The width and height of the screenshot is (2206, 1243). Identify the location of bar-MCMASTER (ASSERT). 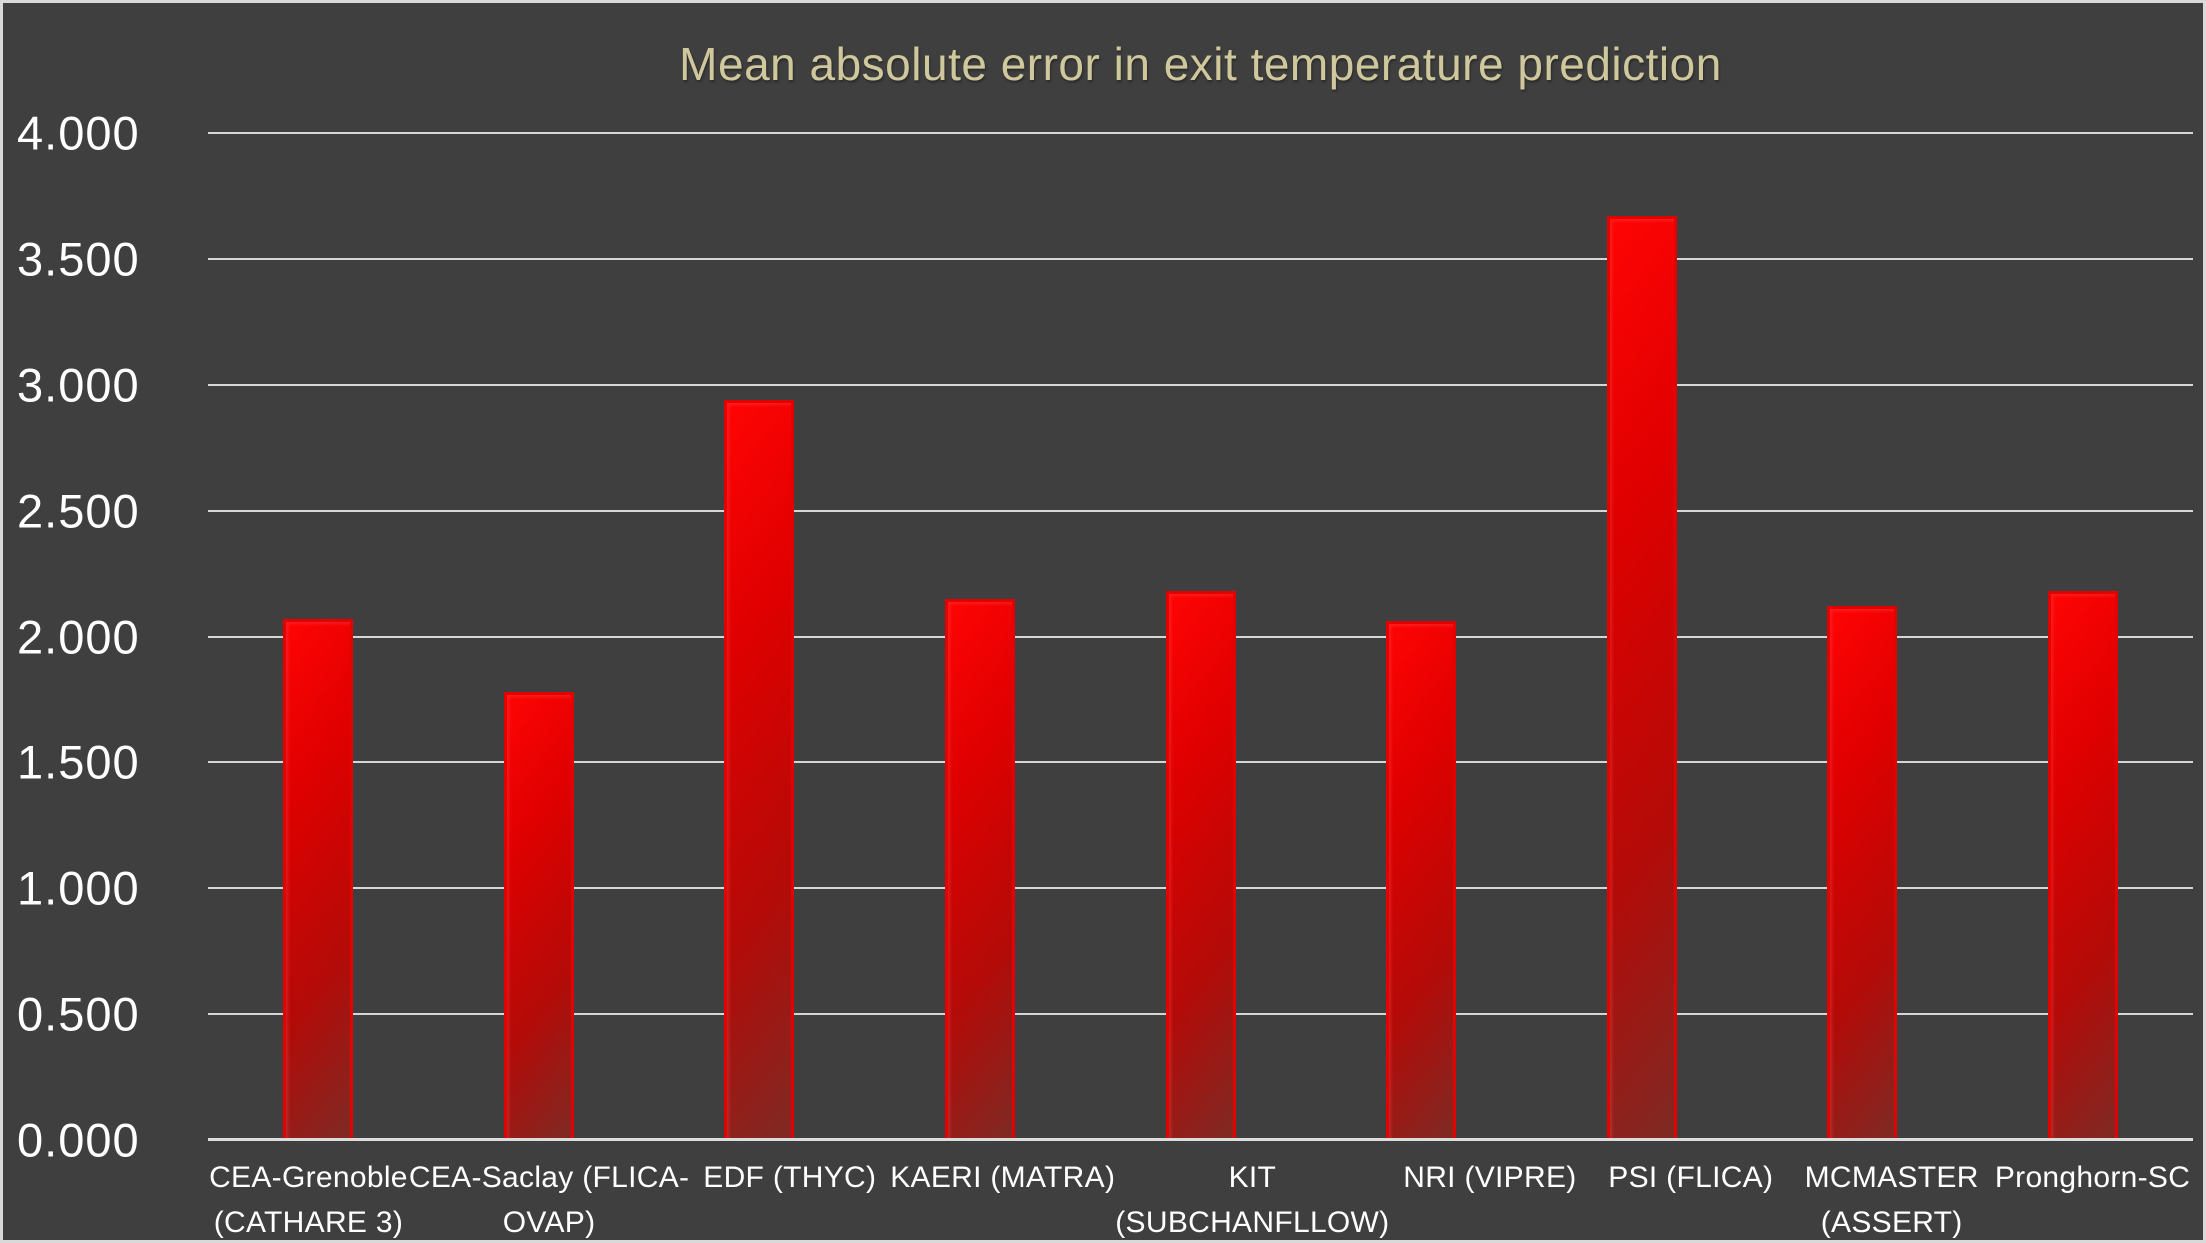
(1862, 873).